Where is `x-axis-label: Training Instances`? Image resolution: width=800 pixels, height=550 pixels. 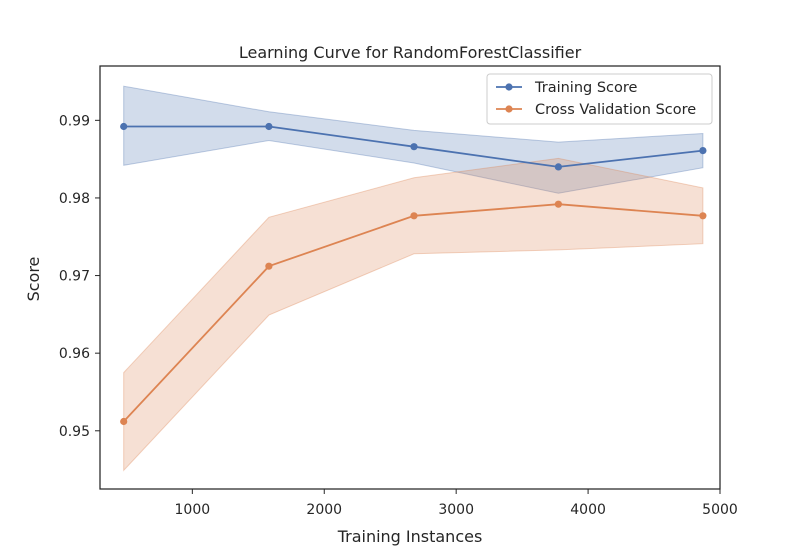
x-axis-label: Training Instances is located at coordinates (410, 536).